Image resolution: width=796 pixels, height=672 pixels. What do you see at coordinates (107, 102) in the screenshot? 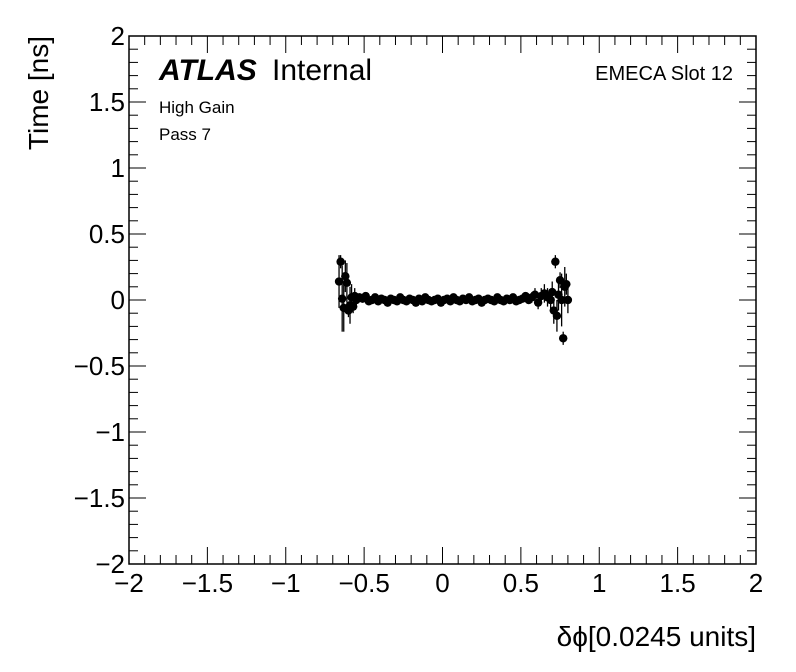
I see `y-tick-label: 1.5` at bounding box center [107, 102].